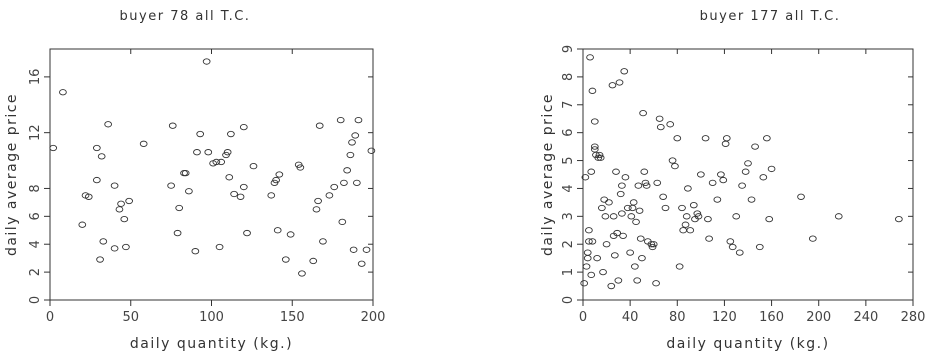 The width and height of the screenshot is (932, 355). Describe the element at coordinates (35, 216) in the screenshot. I see `y-tick-label: 6` at that location.